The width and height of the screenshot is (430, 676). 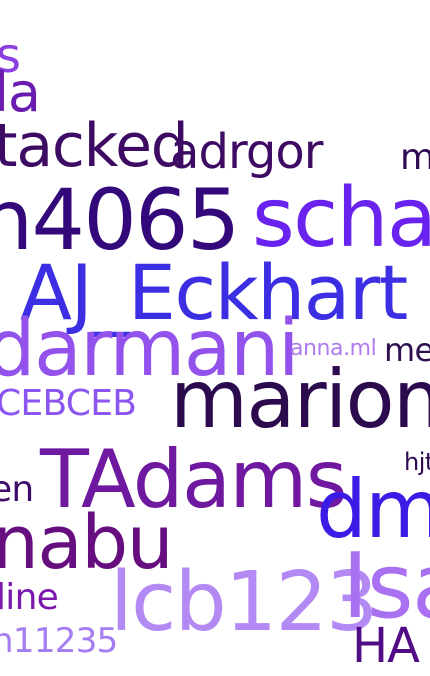 I want to click on word-m: m, so click(x=415, y=157).